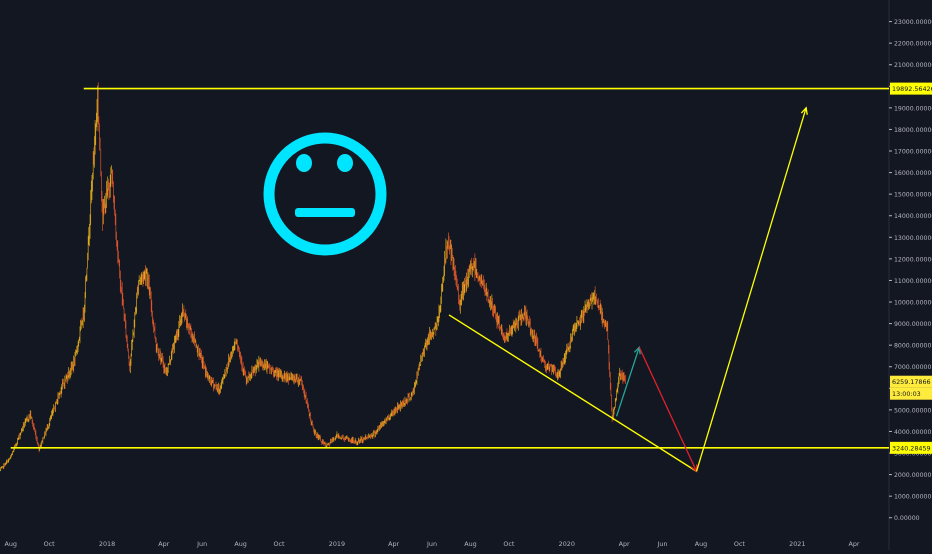 The height and width of the screenshot is (554, 932). I want to click on green-arrow-line, so click(627, 382).